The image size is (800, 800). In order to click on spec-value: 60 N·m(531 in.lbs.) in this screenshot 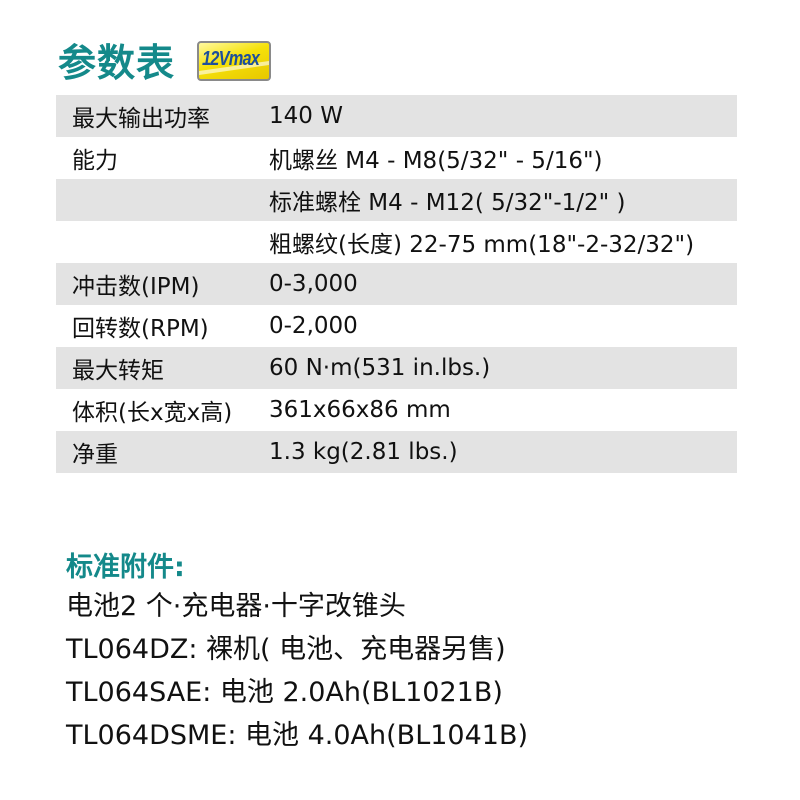, I will do `click(380, 368)`.